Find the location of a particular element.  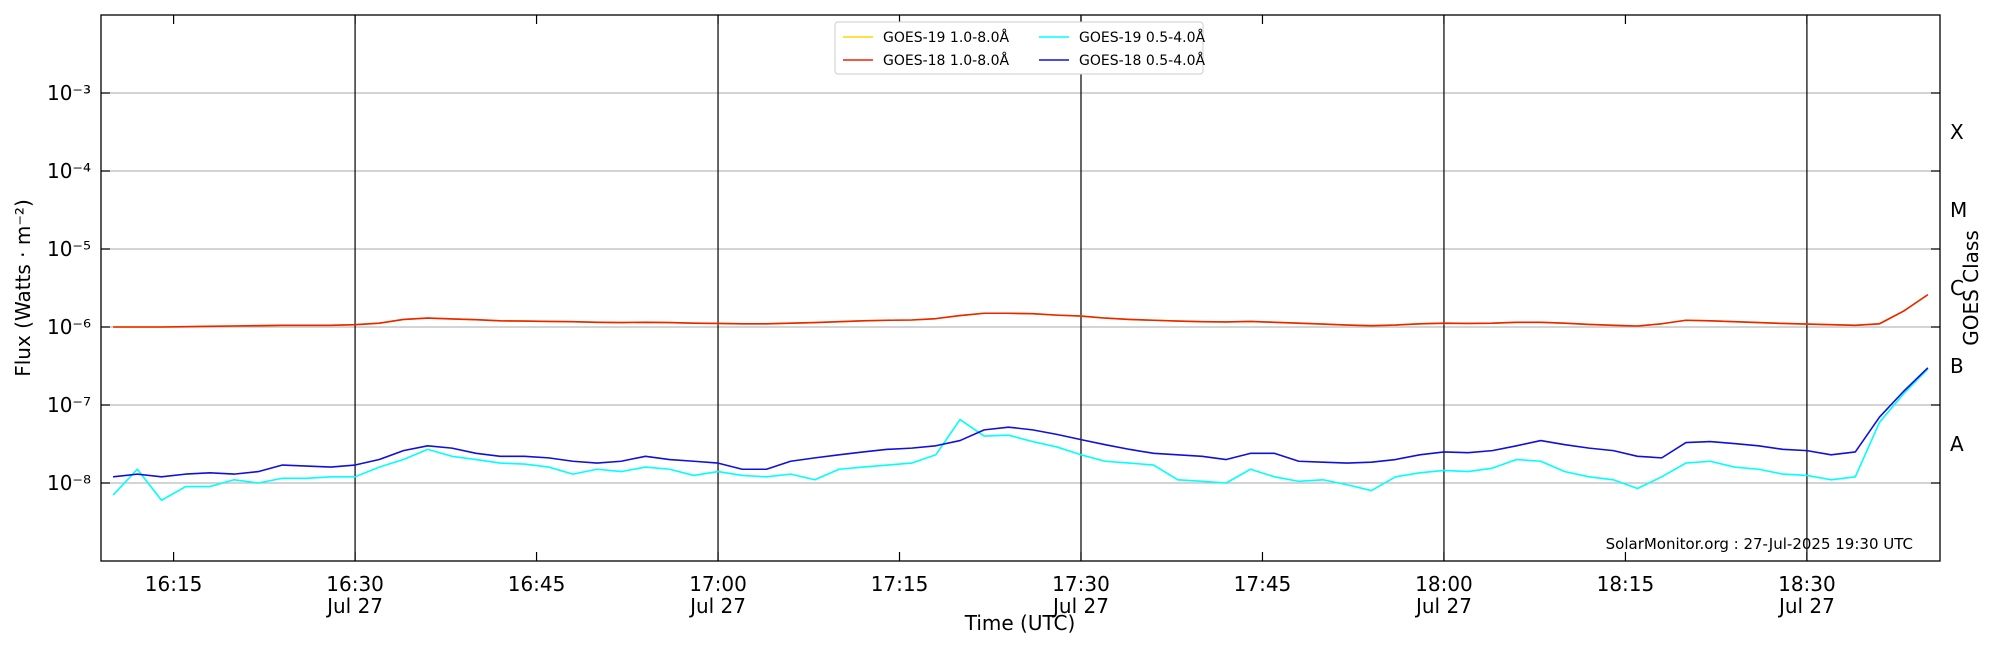

y2-tick-label: A is located at coordinates (1957, 444).